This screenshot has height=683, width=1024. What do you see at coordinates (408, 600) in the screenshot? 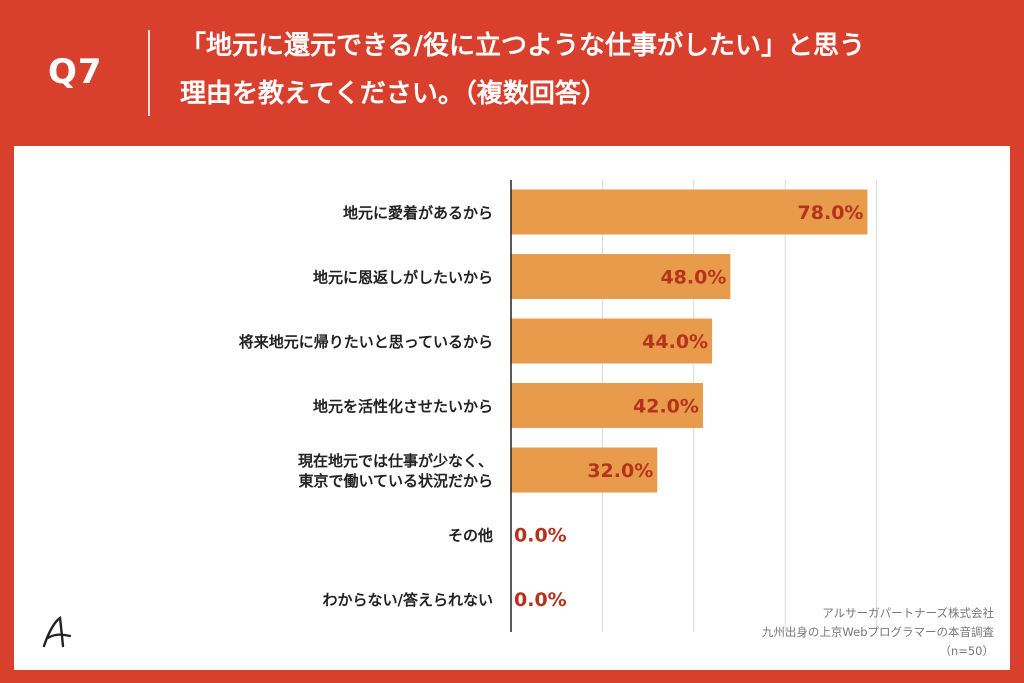
I see `category-label-6: わからない/答えられない` at bounding box center [408, 600].